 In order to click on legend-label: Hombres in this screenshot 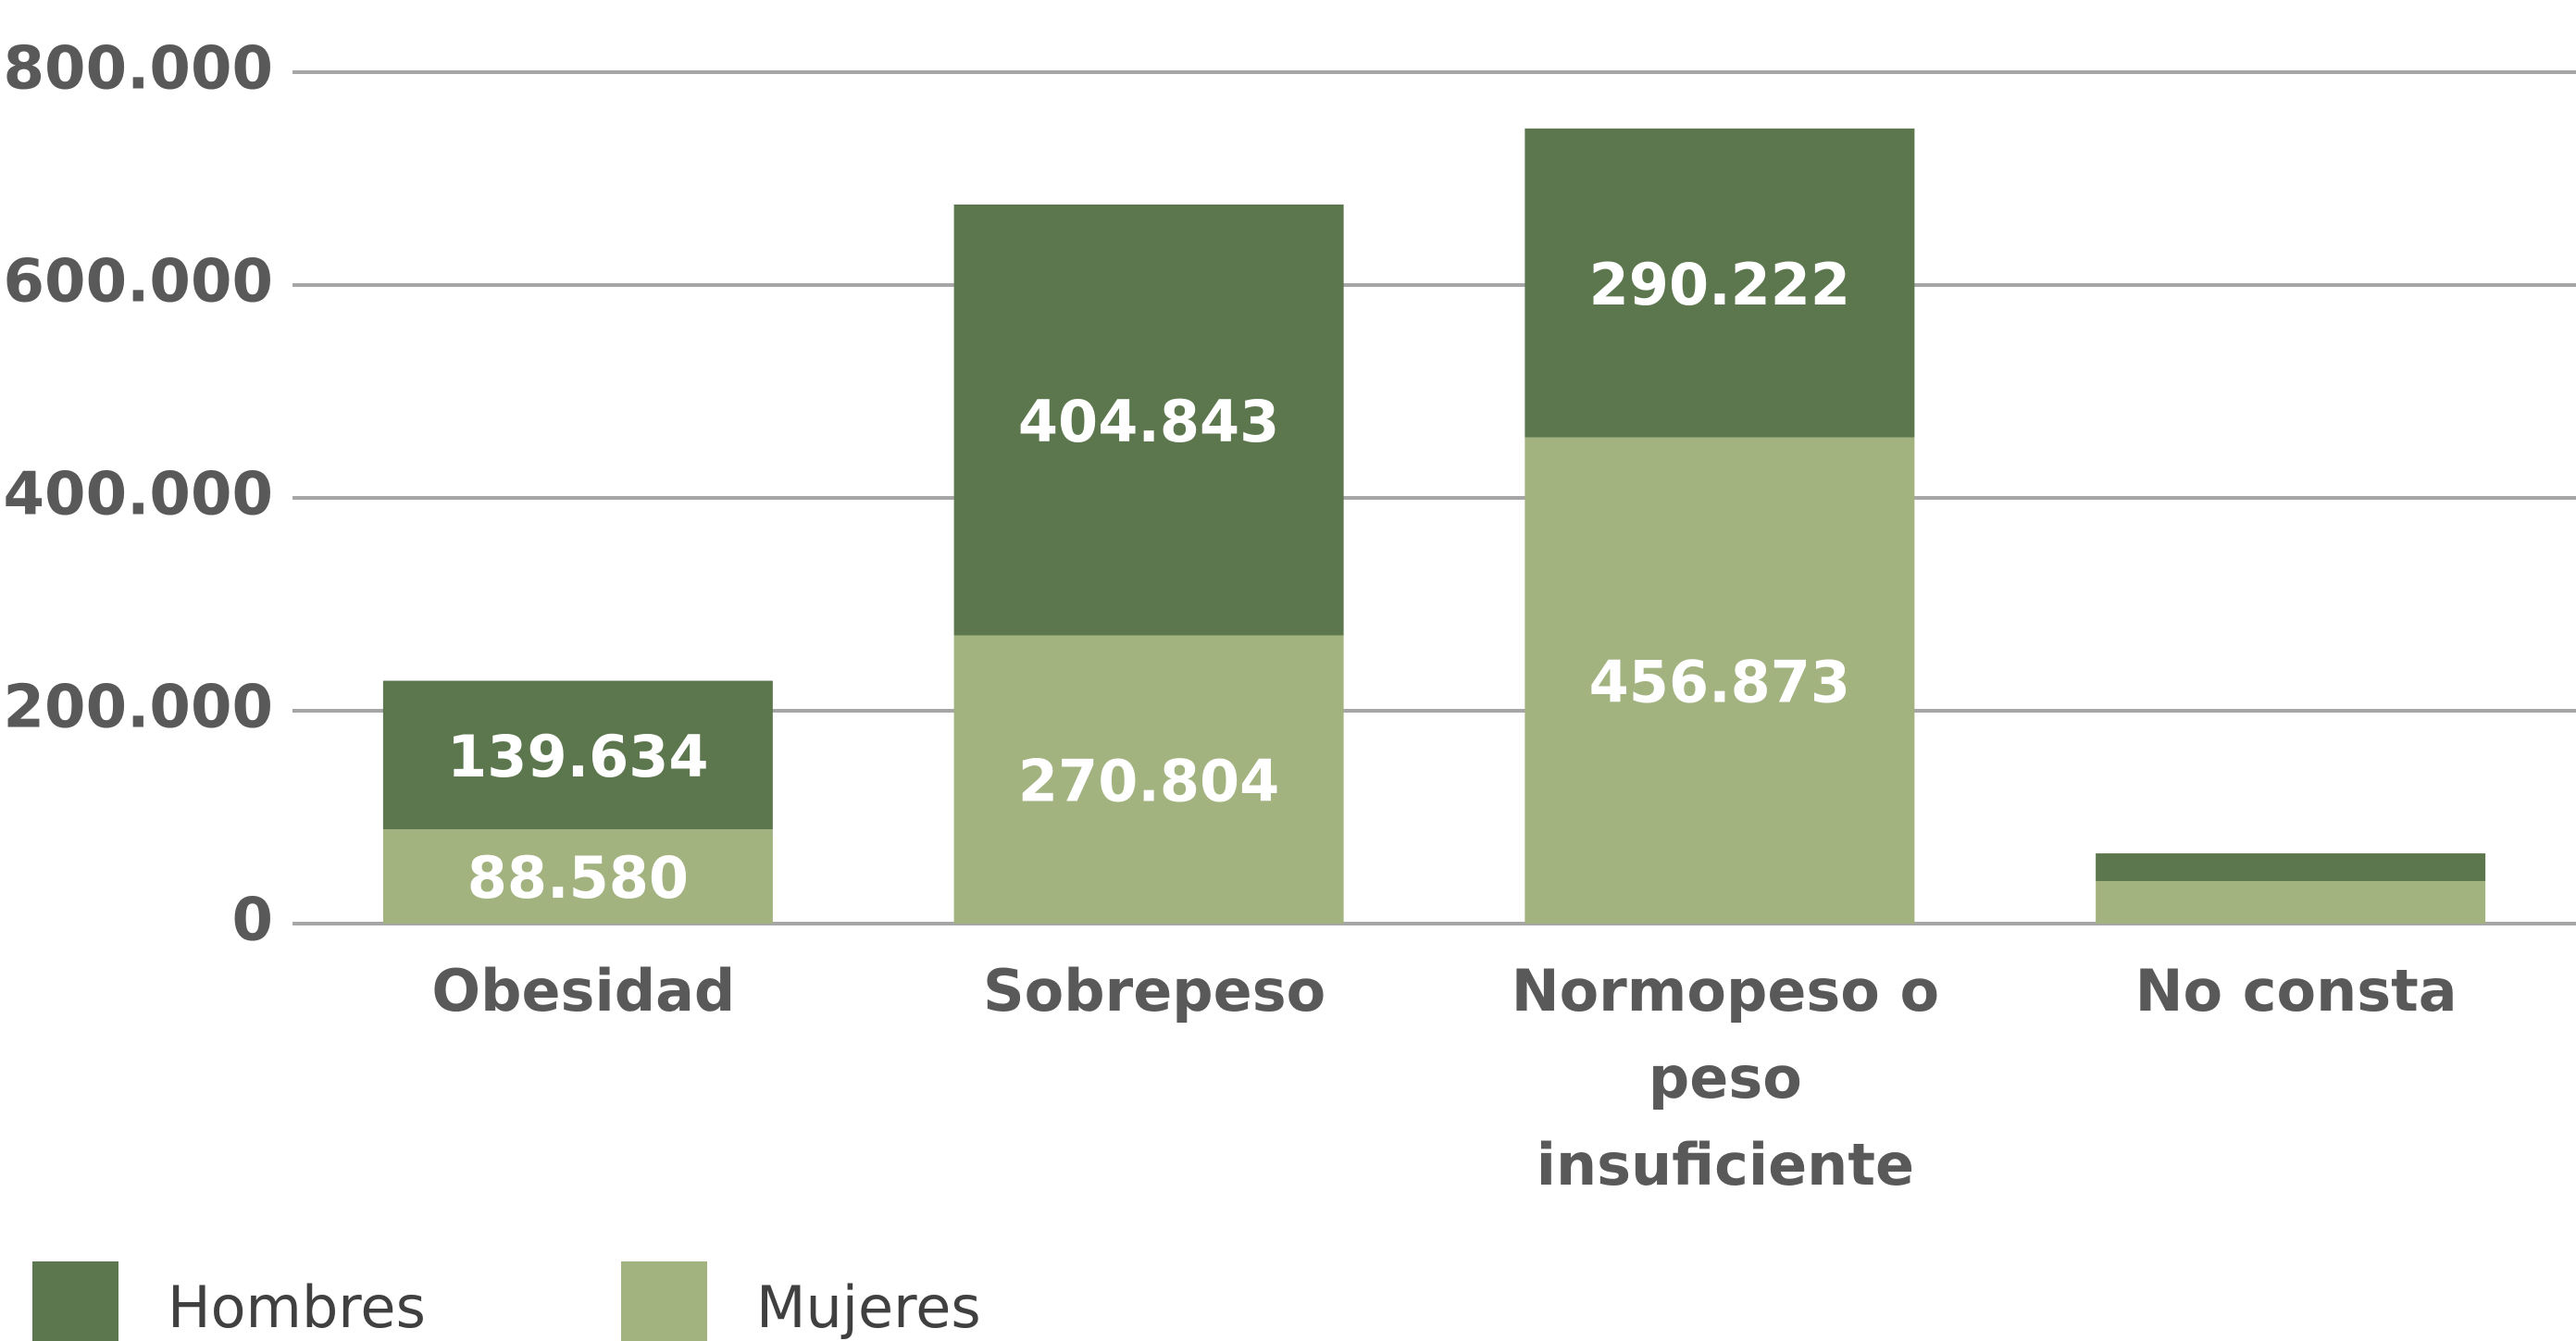, I will do `click(297, 1307)`.